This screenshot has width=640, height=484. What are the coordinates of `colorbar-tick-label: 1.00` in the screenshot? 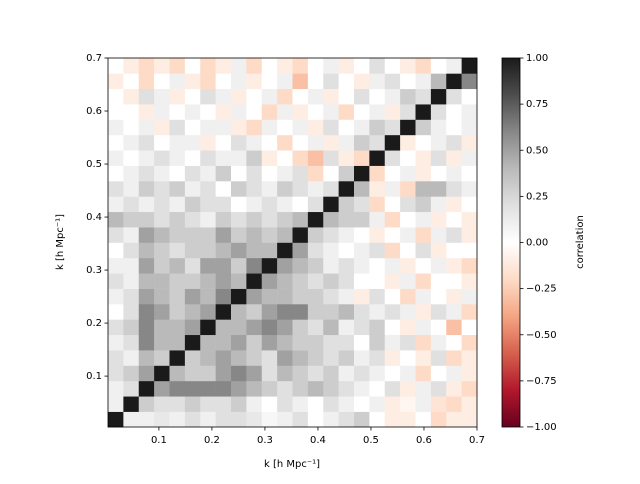 It's located at (537, 58).